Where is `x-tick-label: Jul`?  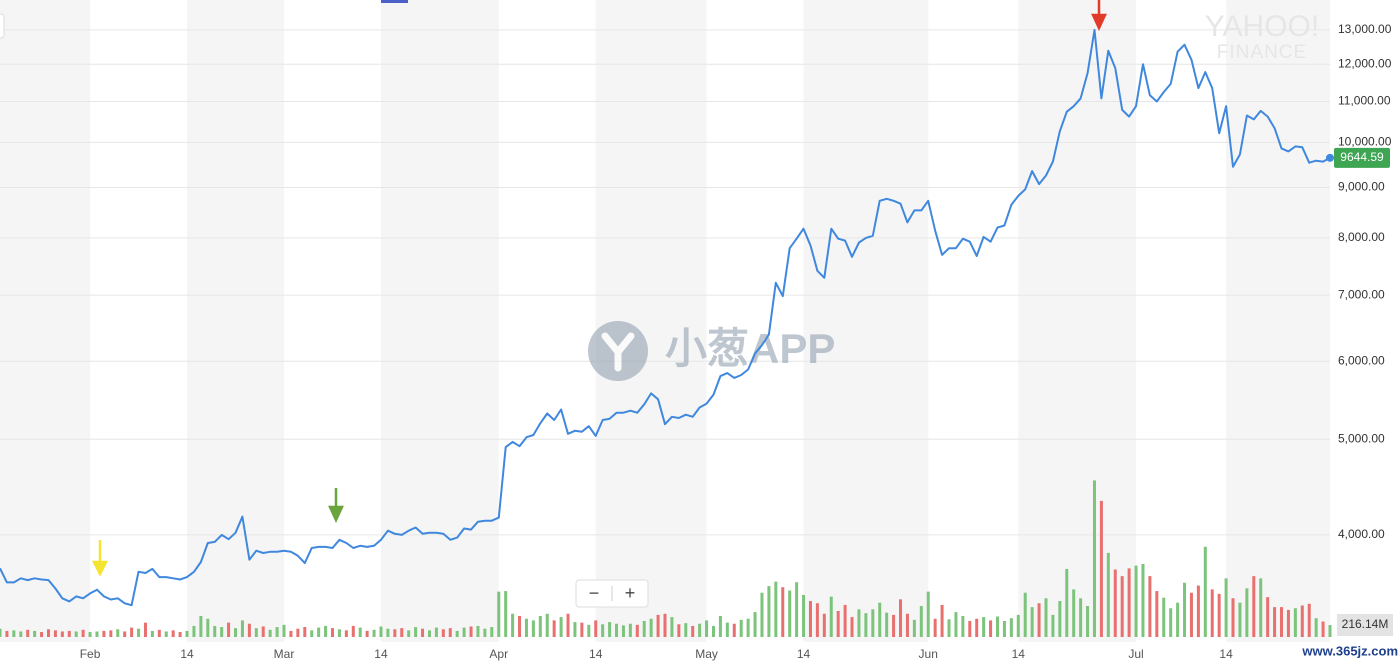
x-tick-label: Jul is located at coordinates (1135, 654).